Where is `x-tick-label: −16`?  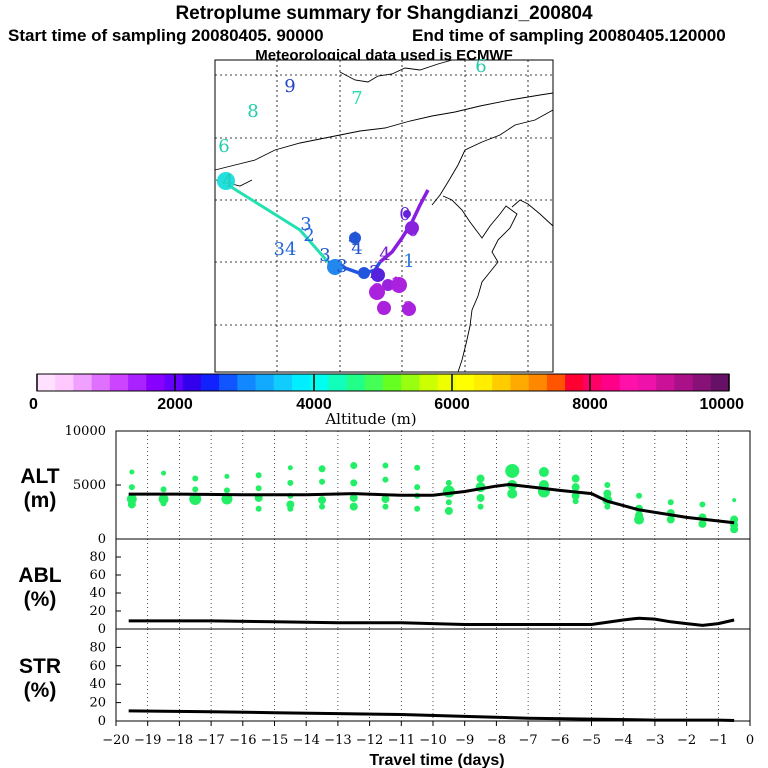 x-tick-label: −16 is located at coordinates (242, 740).